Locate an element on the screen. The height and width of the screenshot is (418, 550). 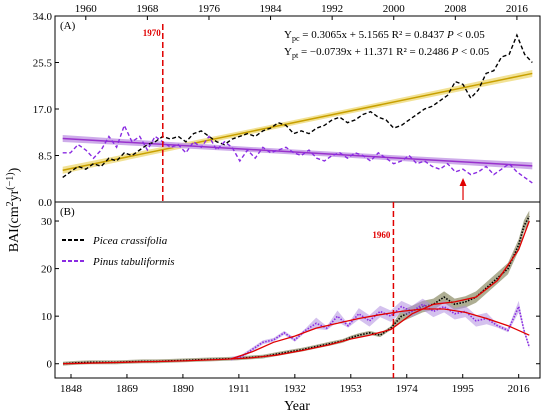
panel-b-ytick-10: 10 is located at coordinates (47, 317).